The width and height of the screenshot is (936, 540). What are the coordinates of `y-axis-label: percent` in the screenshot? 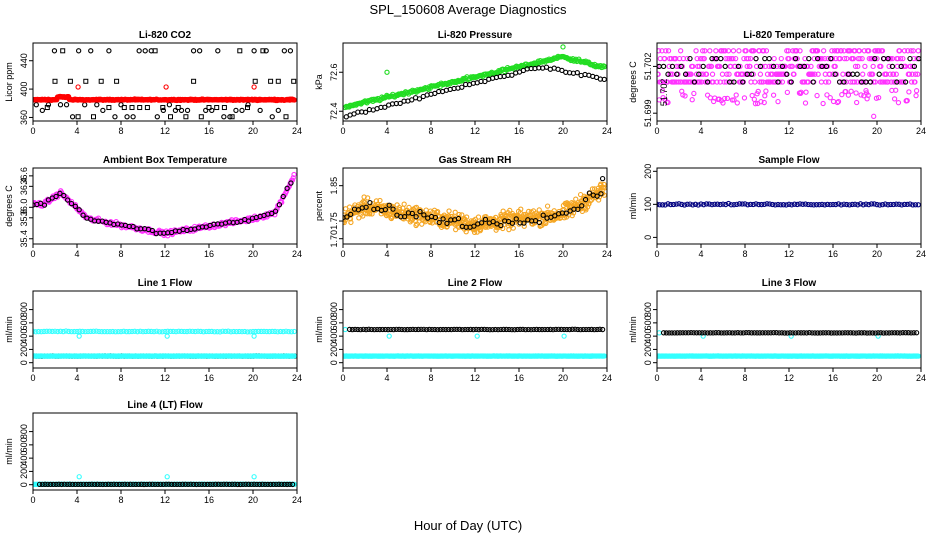 It's located at (319, 205).